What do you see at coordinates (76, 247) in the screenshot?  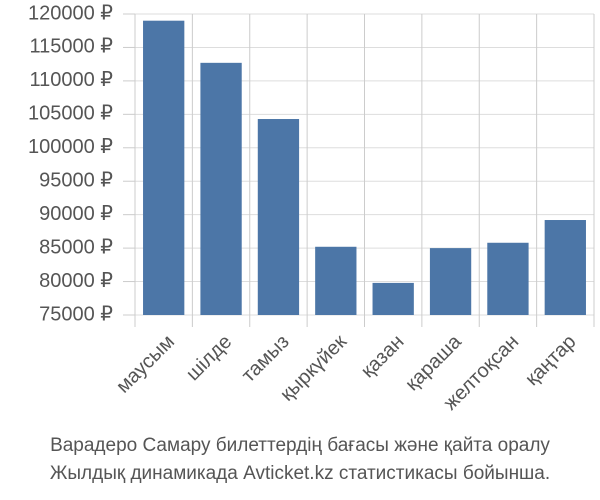 I see `y-tick-label: 85000 ₽` at bounding box center [76, 247].